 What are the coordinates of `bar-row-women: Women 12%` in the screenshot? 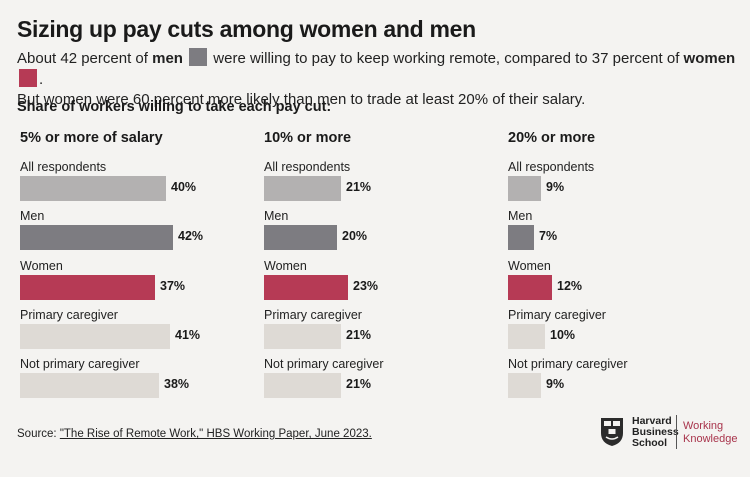 It's located at (623, 282).